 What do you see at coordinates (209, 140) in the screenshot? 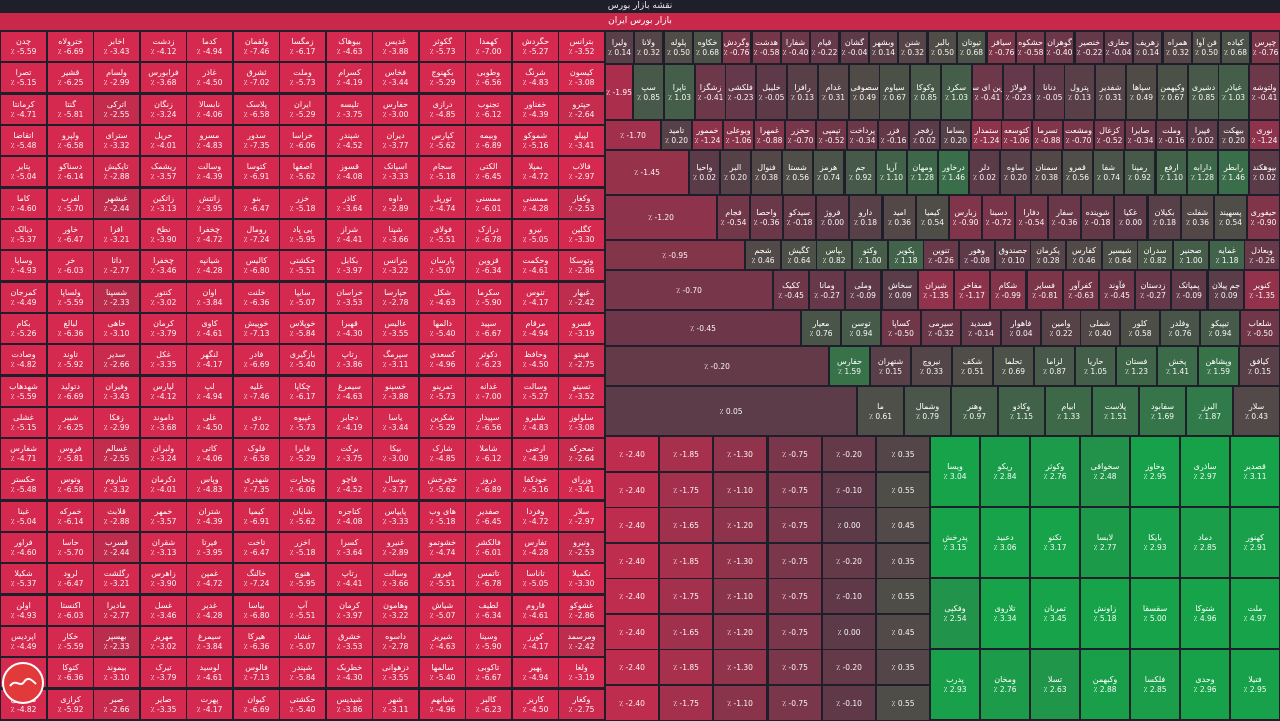
I see `treemap-cell: مسرو ٪ -4.83` at bounding box center [209, 140].